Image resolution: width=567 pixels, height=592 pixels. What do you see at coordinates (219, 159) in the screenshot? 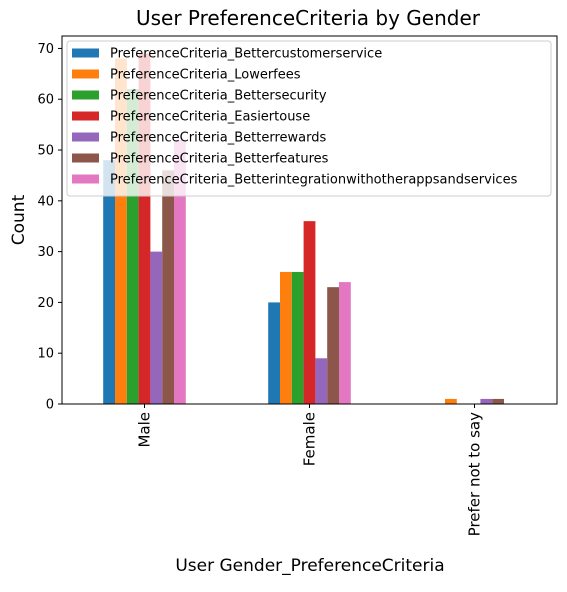
I see `legend-label-PreferenceCriteria_Betterfeatures: PreferenceCriteria_Betterfeatures` at bounding box center [219, 159].